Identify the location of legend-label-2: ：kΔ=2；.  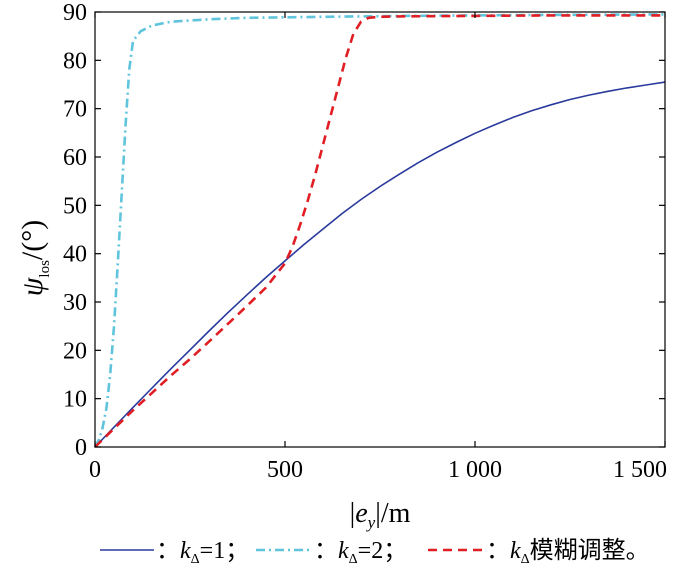
(360, 552).